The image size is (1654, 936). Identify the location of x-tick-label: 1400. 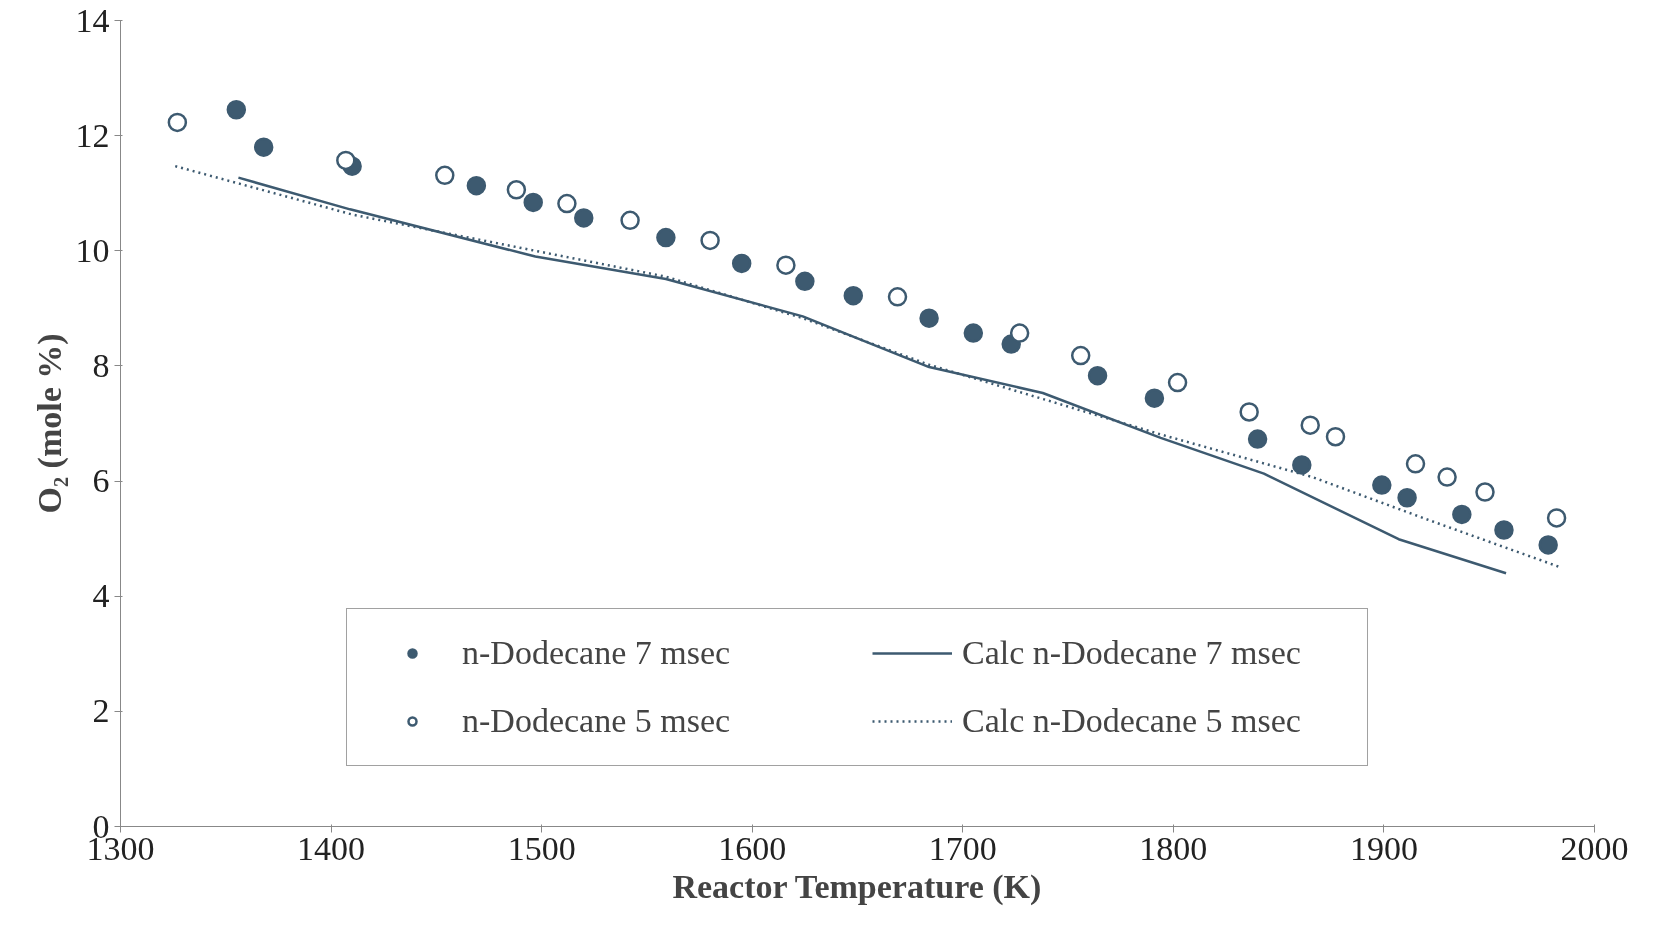
(331, 848).